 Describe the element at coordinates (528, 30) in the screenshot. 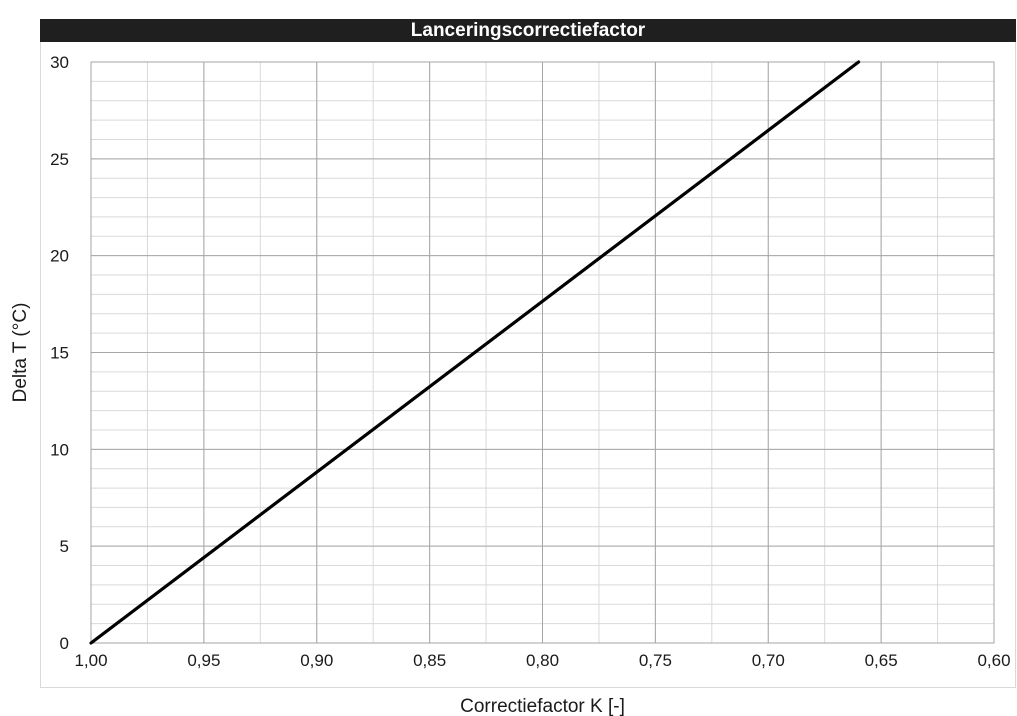

I see `chart-title: Lanceringscorrectiefactor` at that location.